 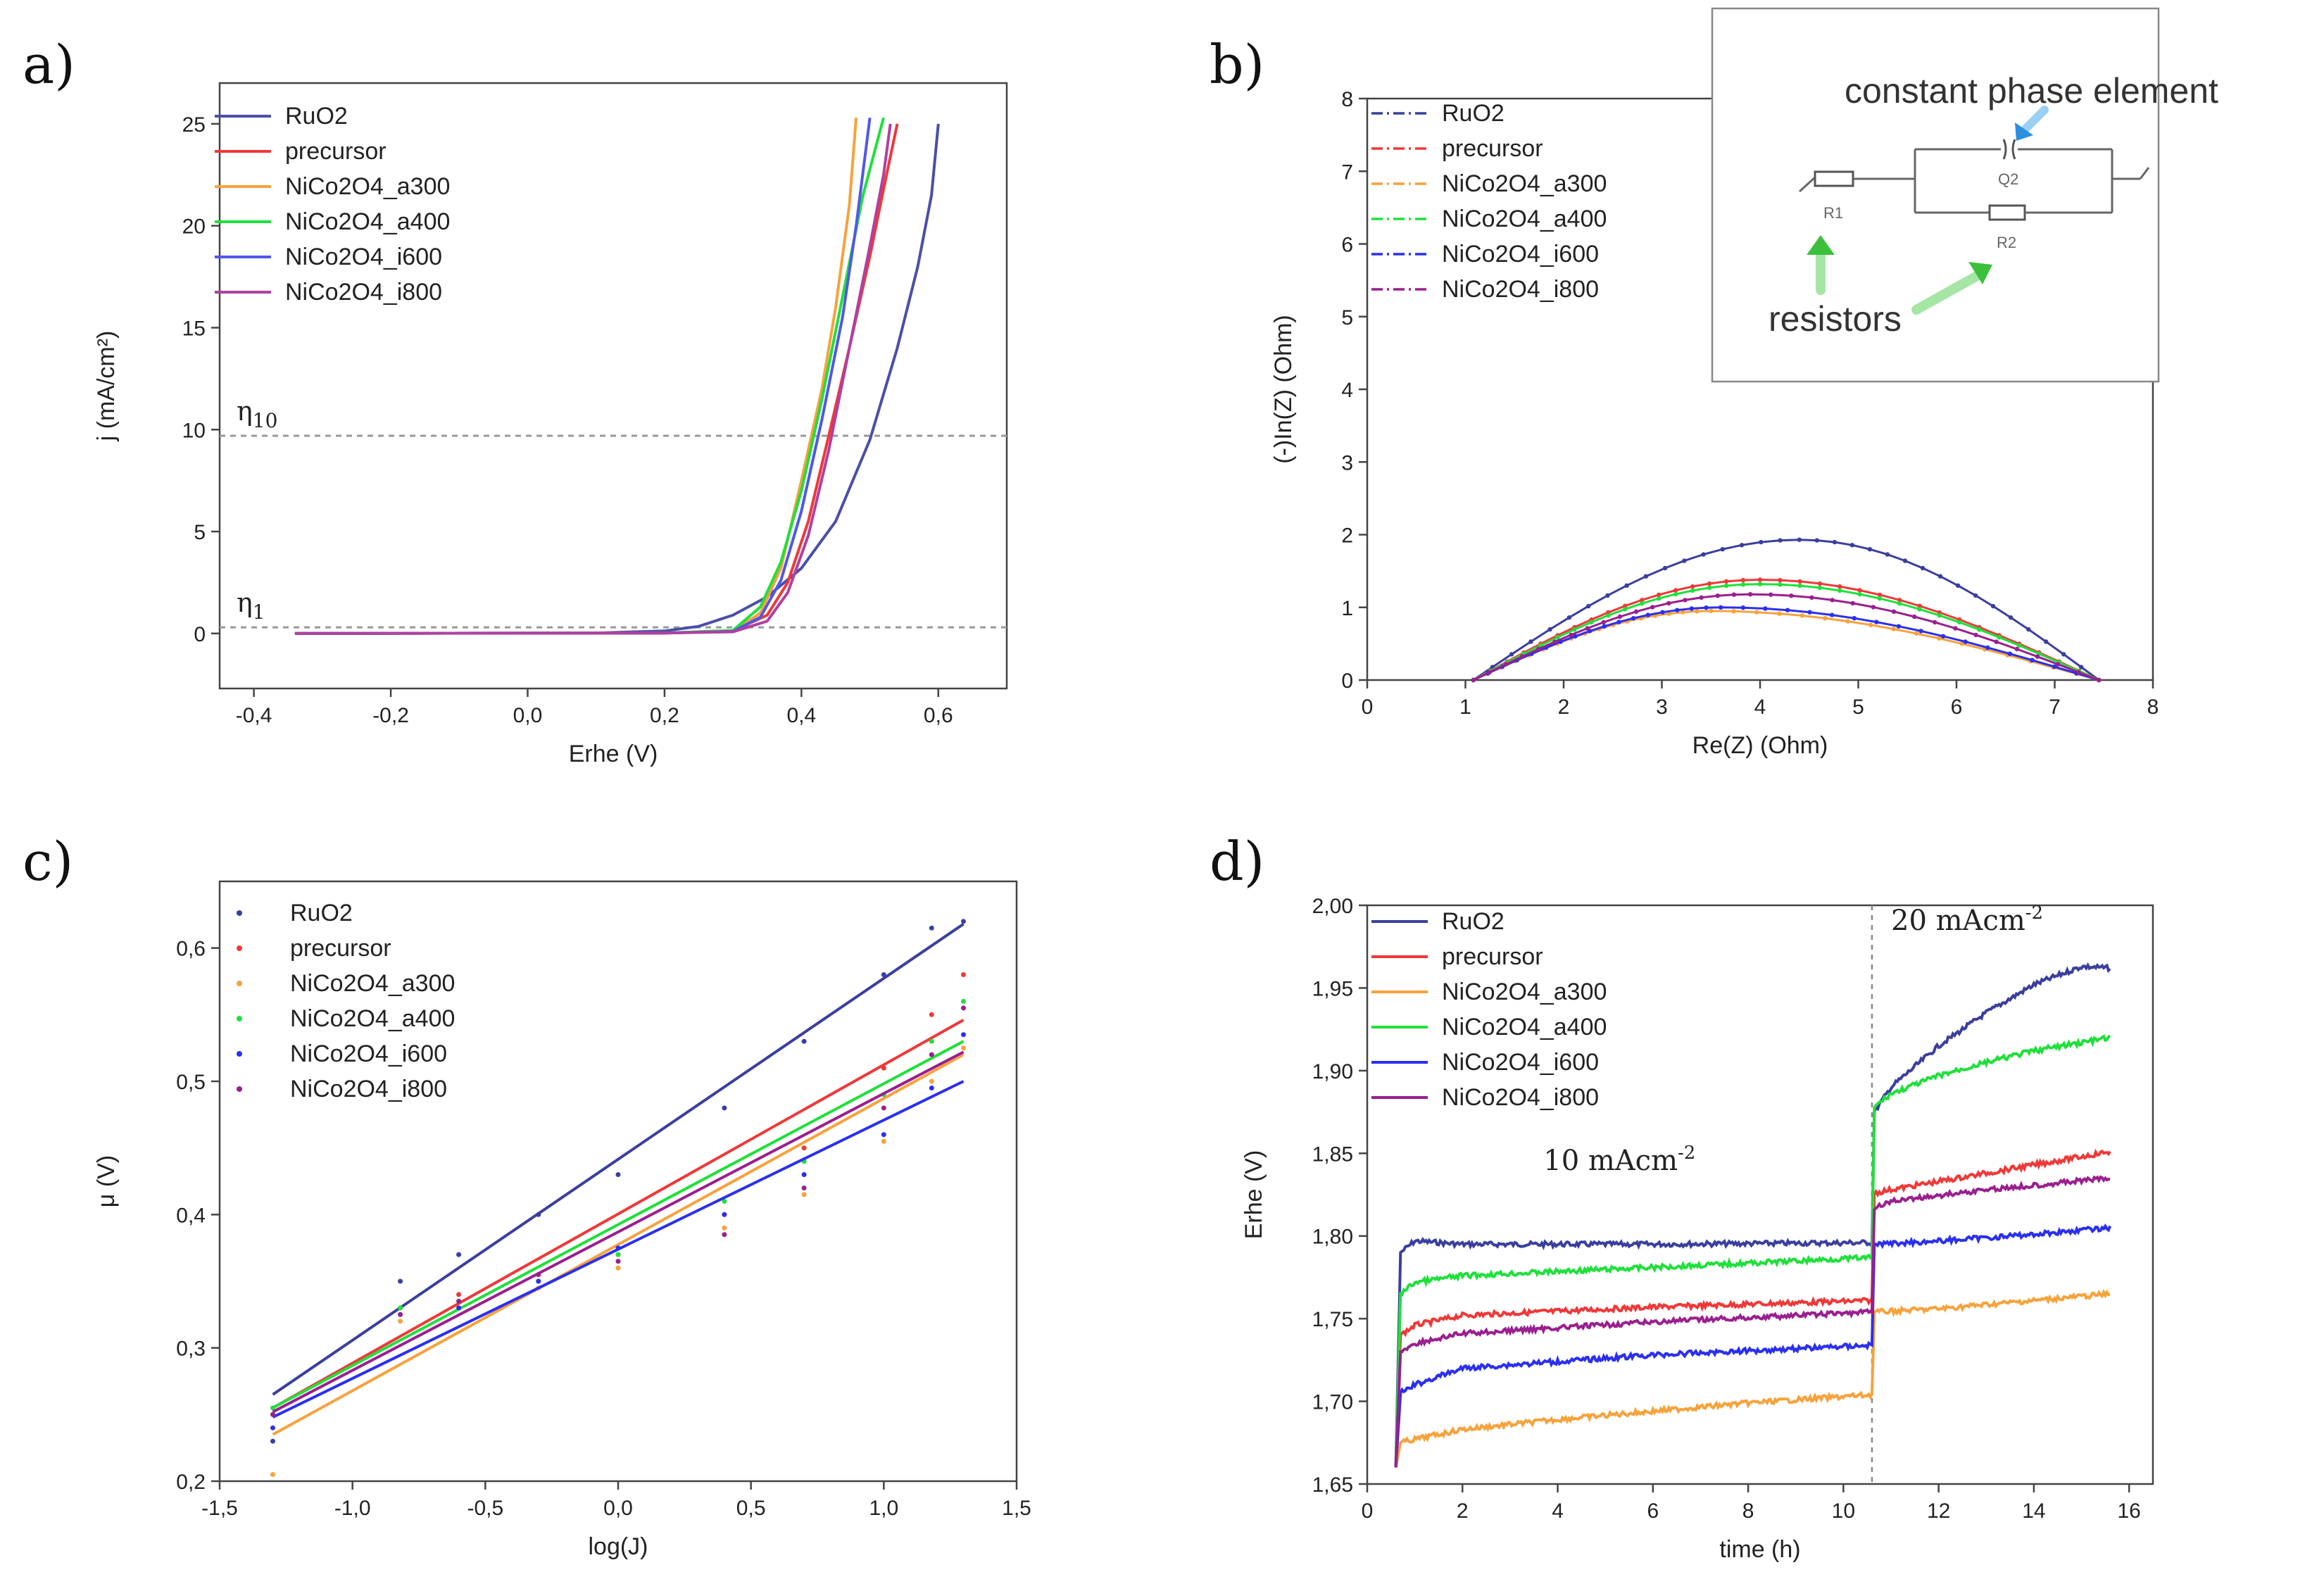 What do you see at coordinates (372, 1018) in the screenshot?
I see `panel-c-legend-label: NiCo2O4_a400` at bounding box center [372, 1018].